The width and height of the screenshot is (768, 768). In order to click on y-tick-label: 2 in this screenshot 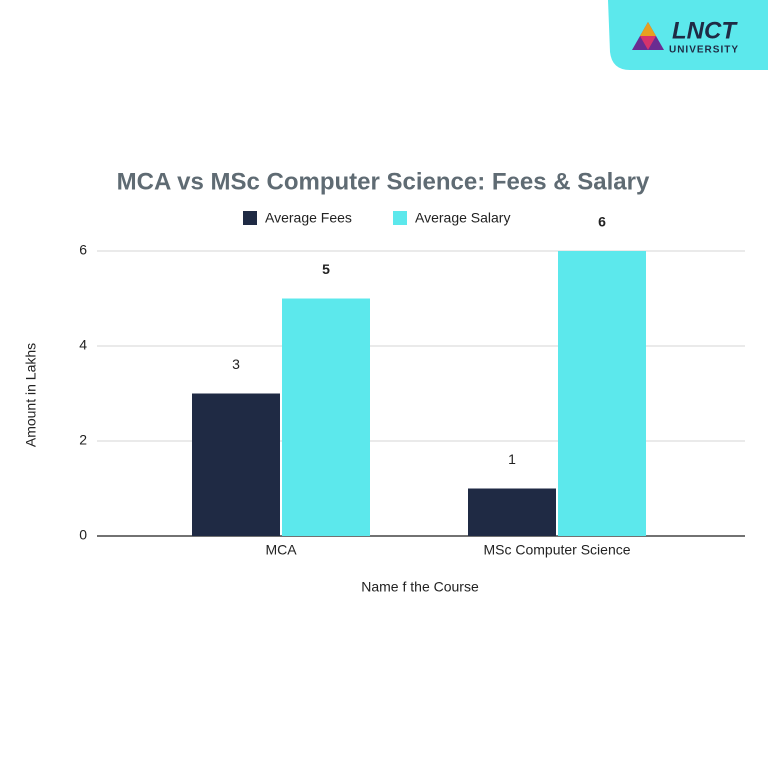, I will do `click(83, 440)`.